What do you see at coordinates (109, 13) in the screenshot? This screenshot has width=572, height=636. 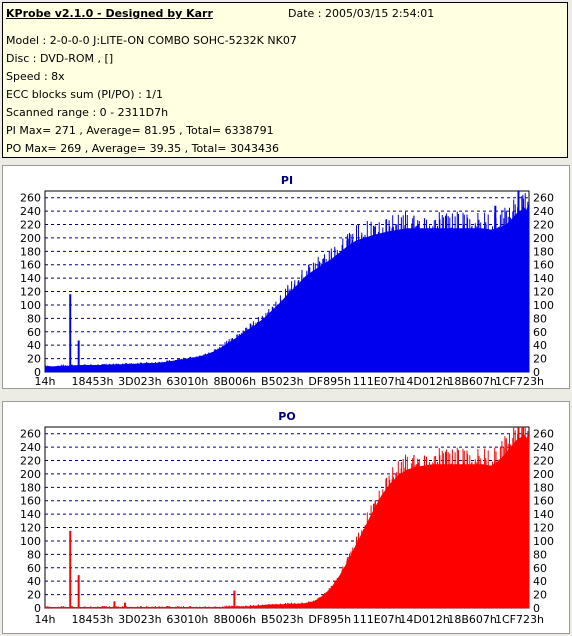 I see `app-title: KProbe v2.1.0 - Designed by Karr` at bounding box center [109, 13].